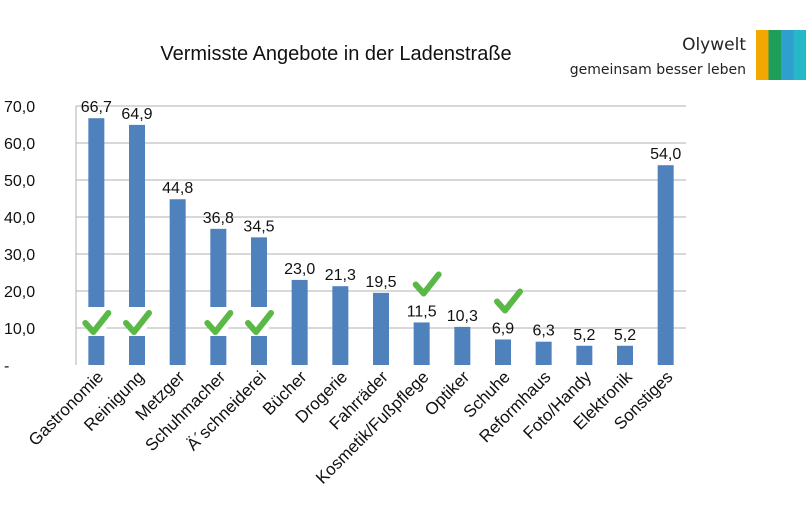 This screenshot has height=517, width=812. What do you see at coordinates (19, 292) in the screenshot?
I see `y-tick-label: 20,0` at bounding box center [19, 292].